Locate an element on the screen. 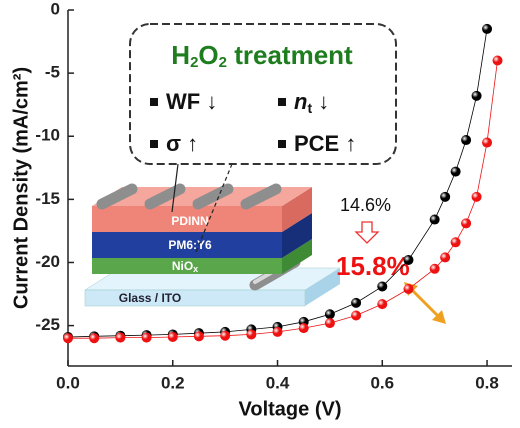 This screenshot has height=428, width=520. layer-label: NiOx is located at coordinates (185, 266).